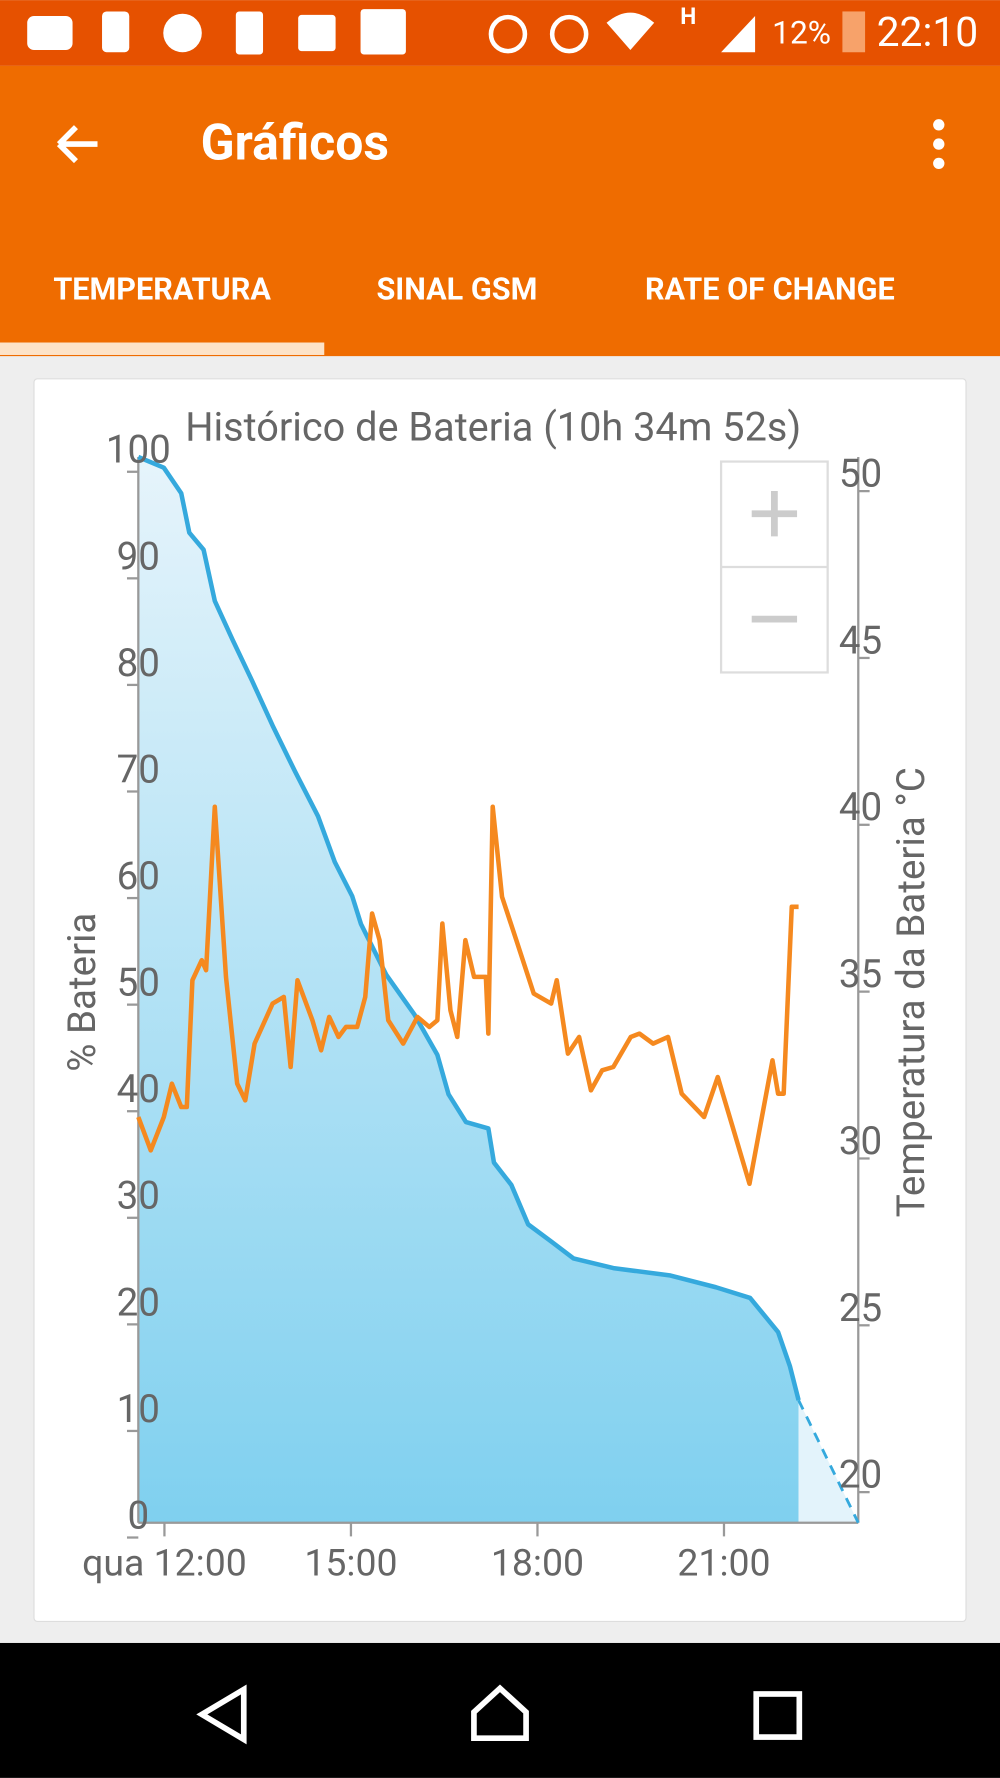 This screenshot has height=1778, width=1000. Describe the element at coordinates (860, 640) in the screenshot. I see `y2-tick-label: 45` at that location.